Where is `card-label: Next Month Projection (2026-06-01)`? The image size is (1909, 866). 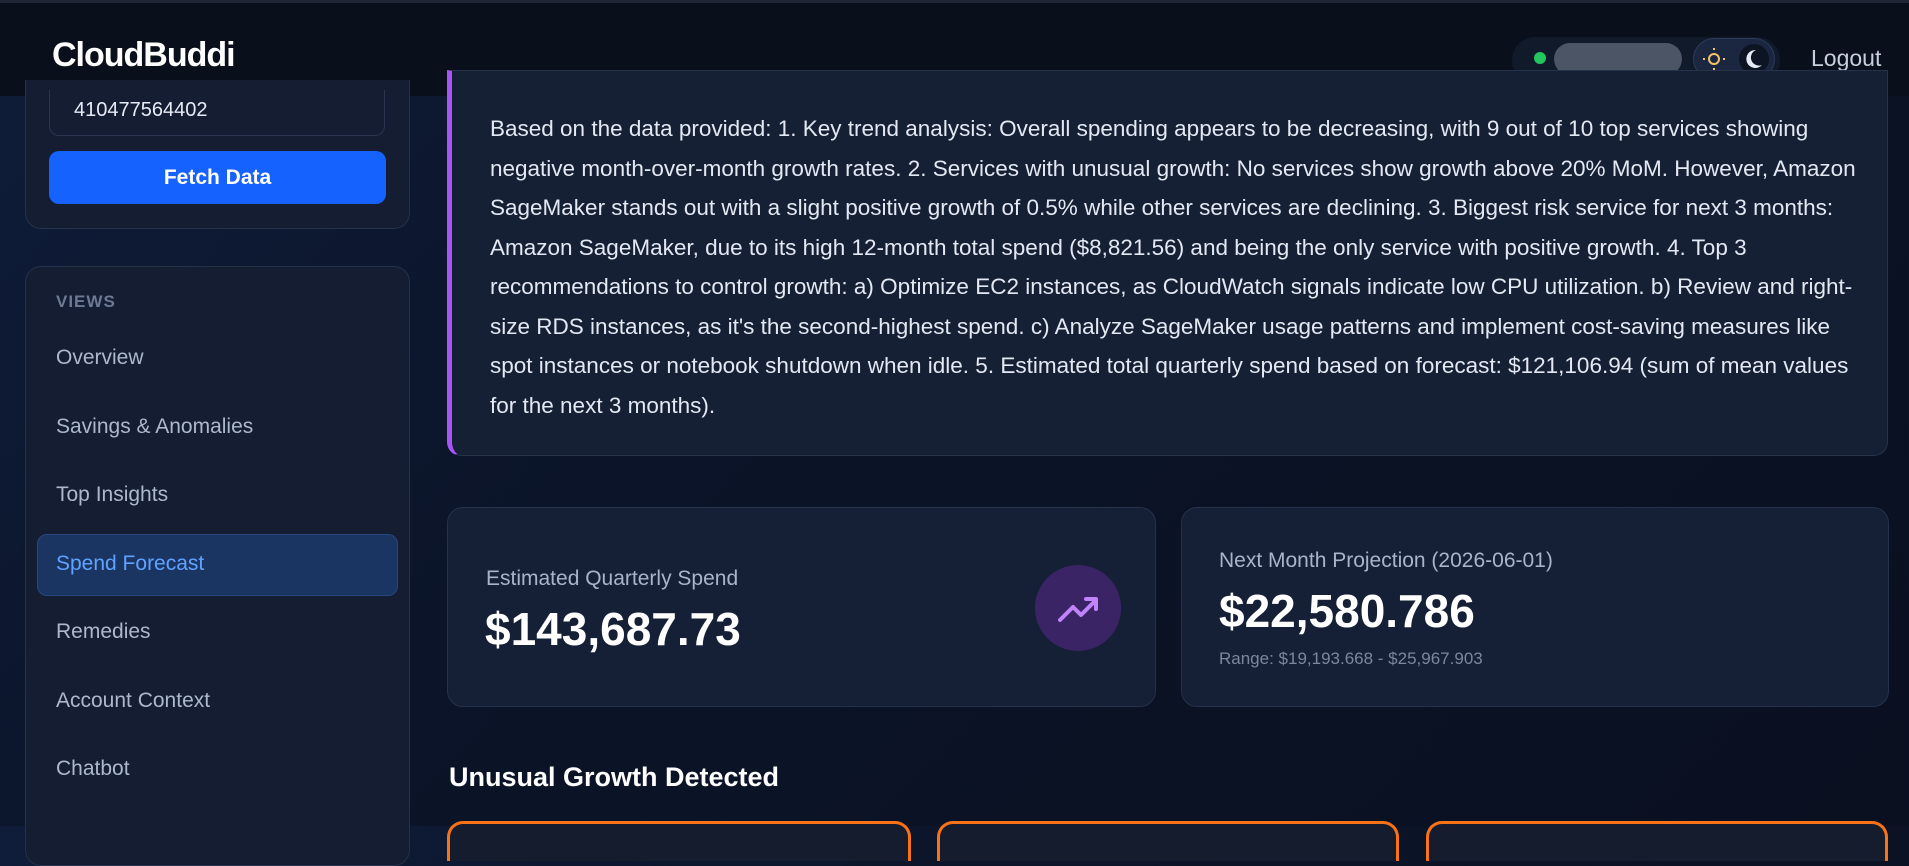
card-label: Next Month Projection (2026-06-01) is located at coordinates (1386, 560).